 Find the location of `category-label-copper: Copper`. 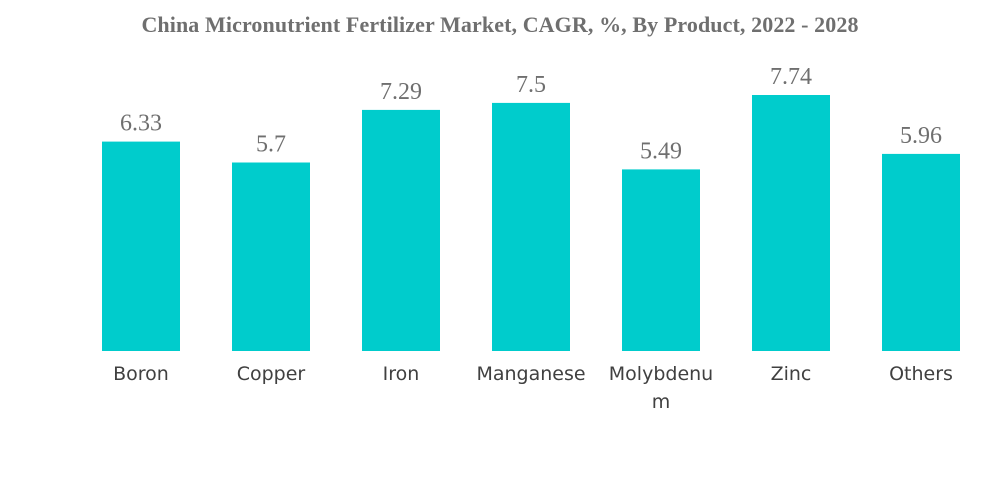

category-label-copper: Copper is located at coordinates (271, 374).